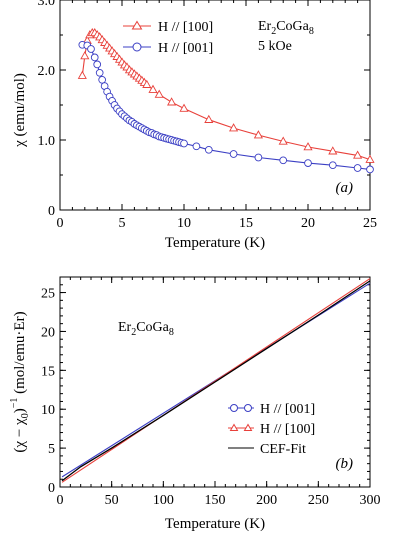  I want to click on a-y-tick-label: 3.0, so click(47, 4).